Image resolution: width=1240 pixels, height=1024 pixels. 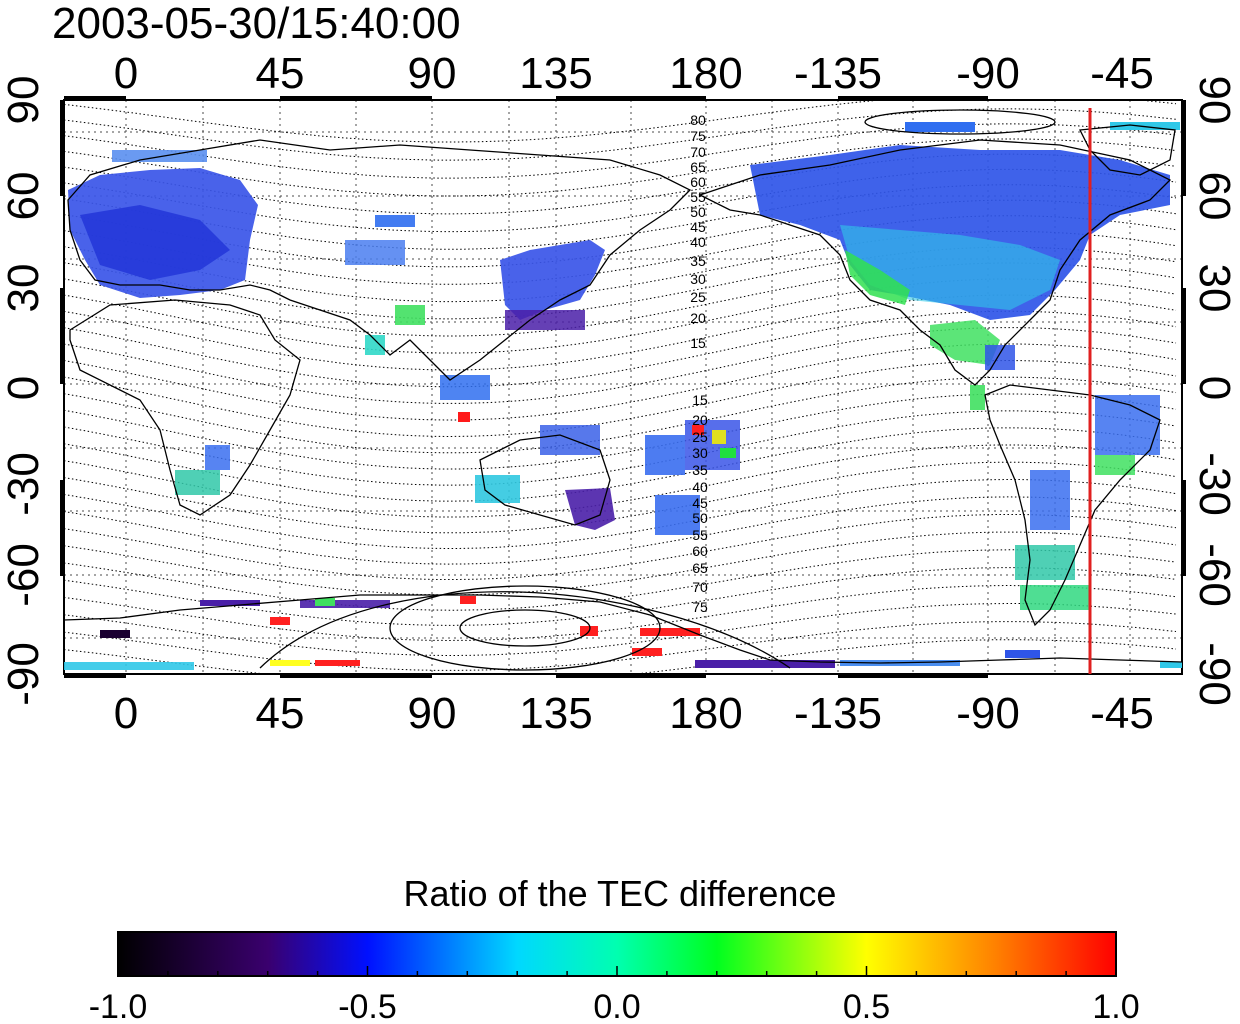 What do you see at coordinates (700, 535) in the screenshot?
I see `contour-label-south: 55` at bounding box center [700, 535].